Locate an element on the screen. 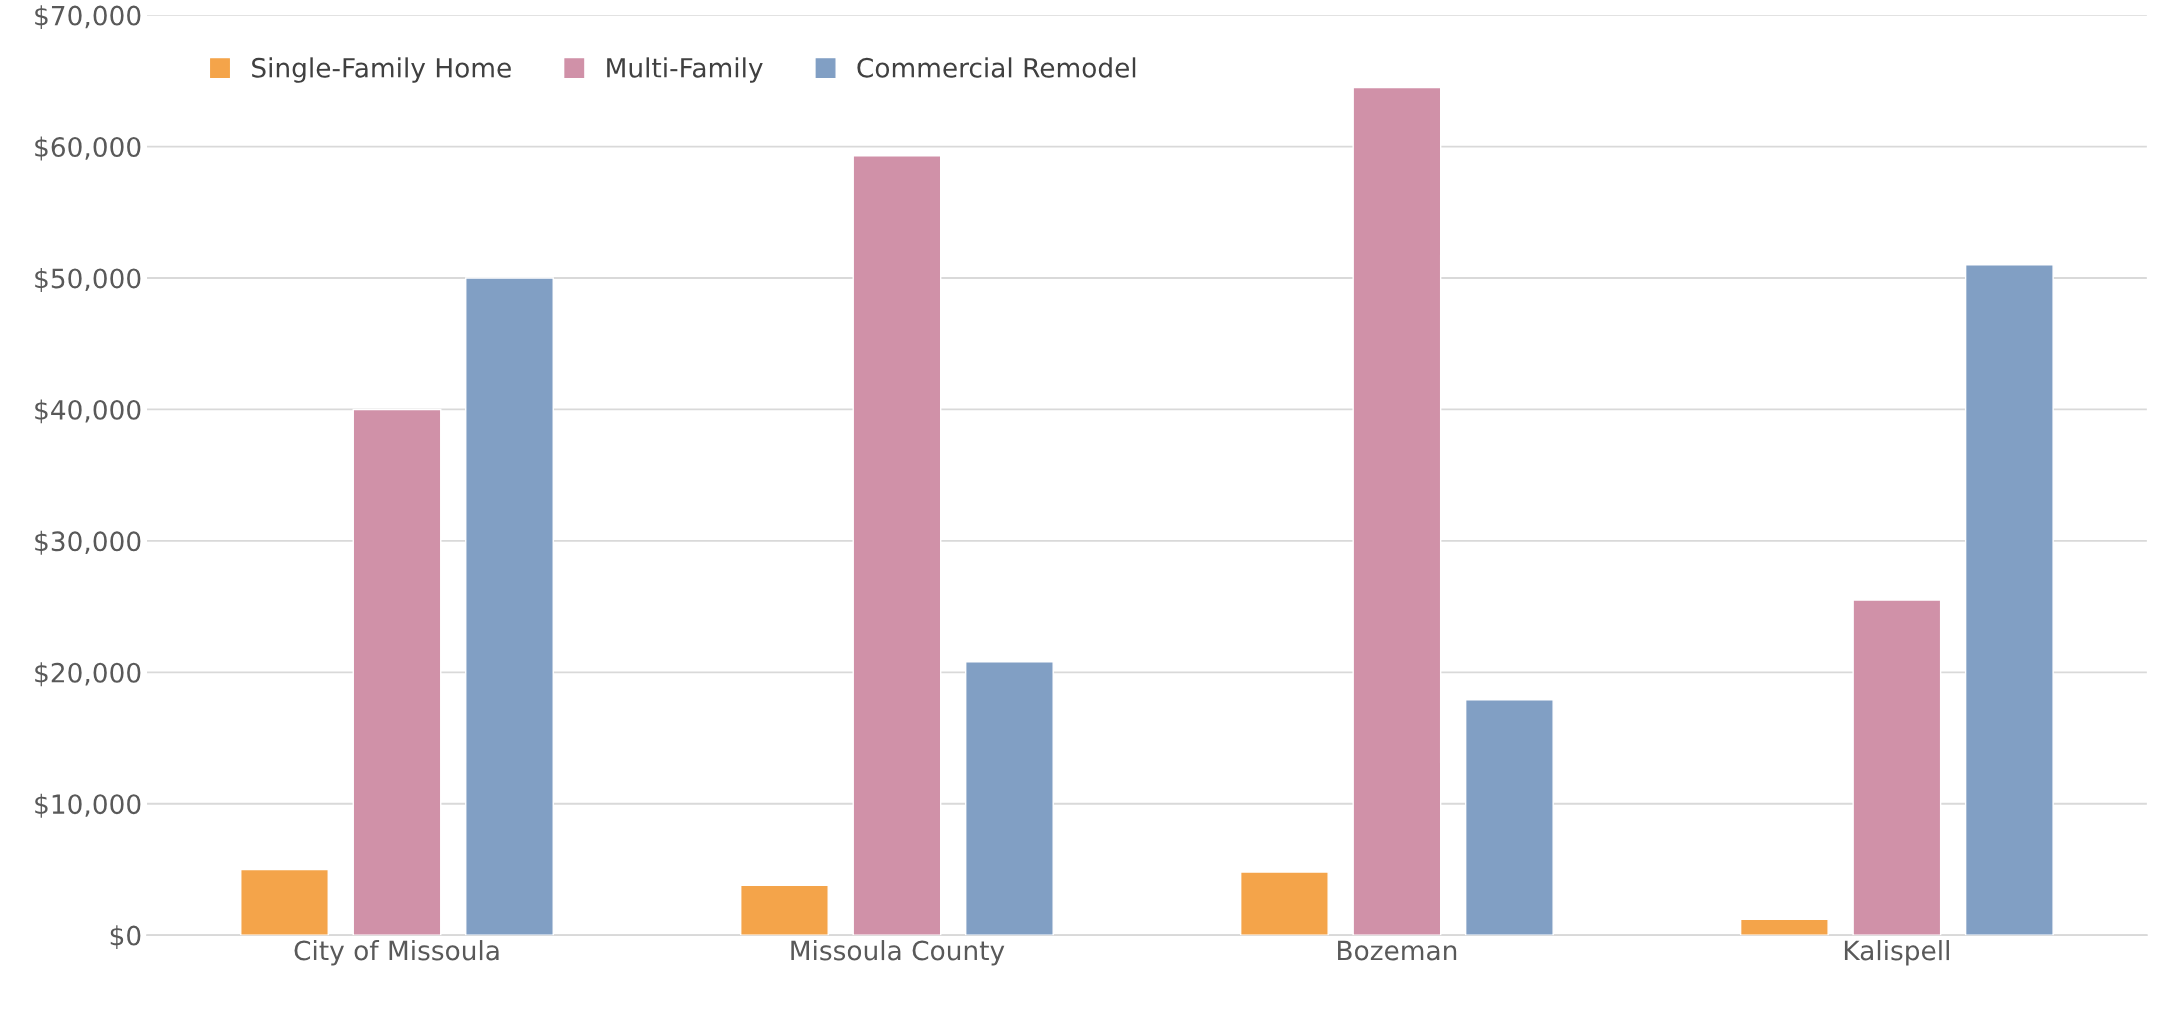 This screenshot has width=2162, height=1011. legend-label: Commercial Remodel is located at coordinates (996, 67).